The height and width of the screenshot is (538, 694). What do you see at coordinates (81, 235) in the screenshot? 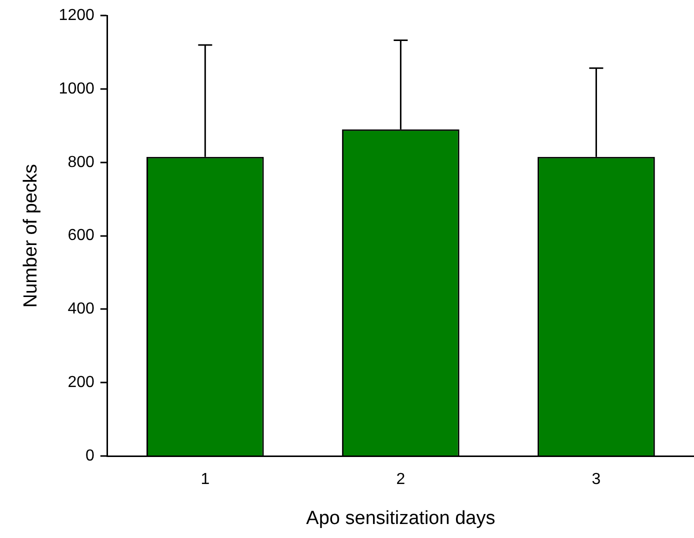
I see `y-tick-label: 600` at bounding box center [81, 235].